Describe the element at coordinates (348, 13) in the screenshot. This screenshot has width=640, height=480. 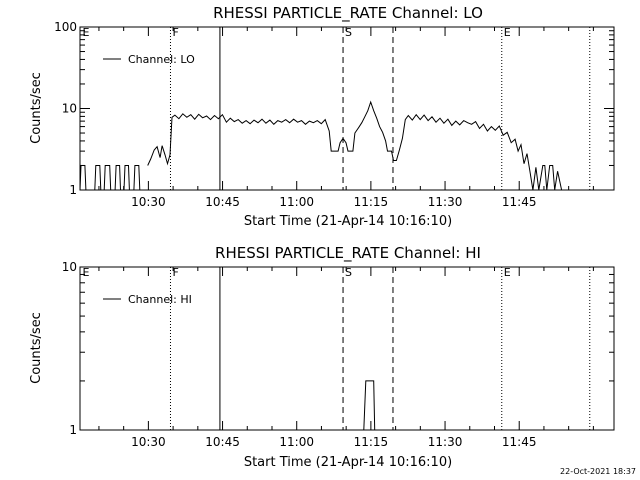
I see `chart-title: RHESSI PARTICLE_RATE Channel: LO` at that location.